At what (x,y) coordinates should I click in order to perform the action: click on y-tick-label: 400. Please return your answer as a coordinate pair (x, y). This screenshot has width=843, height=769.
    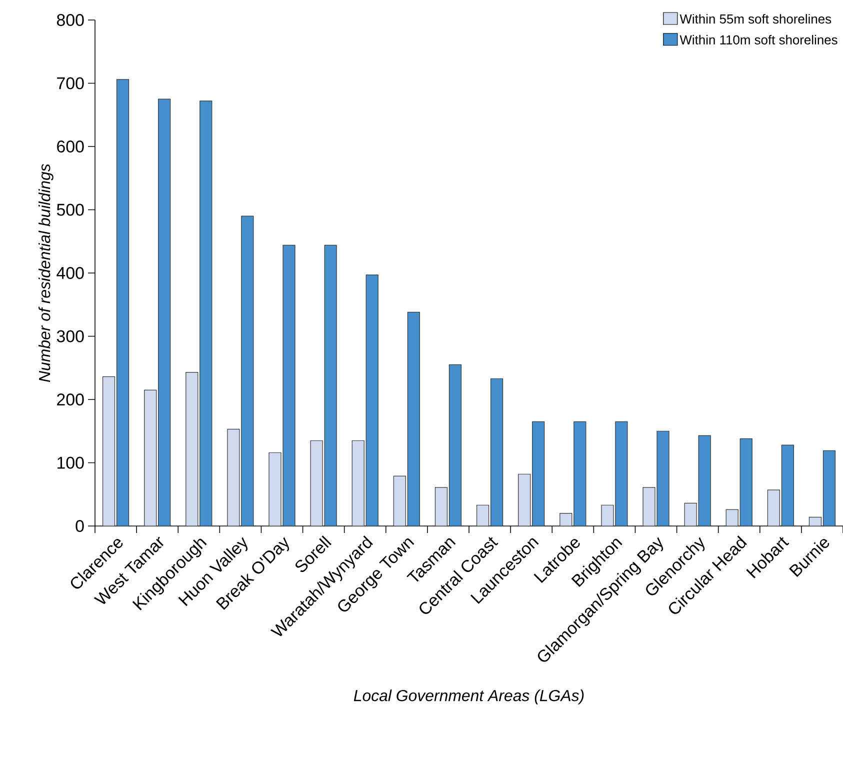
    Looking at the image, I should click on (70, 273).